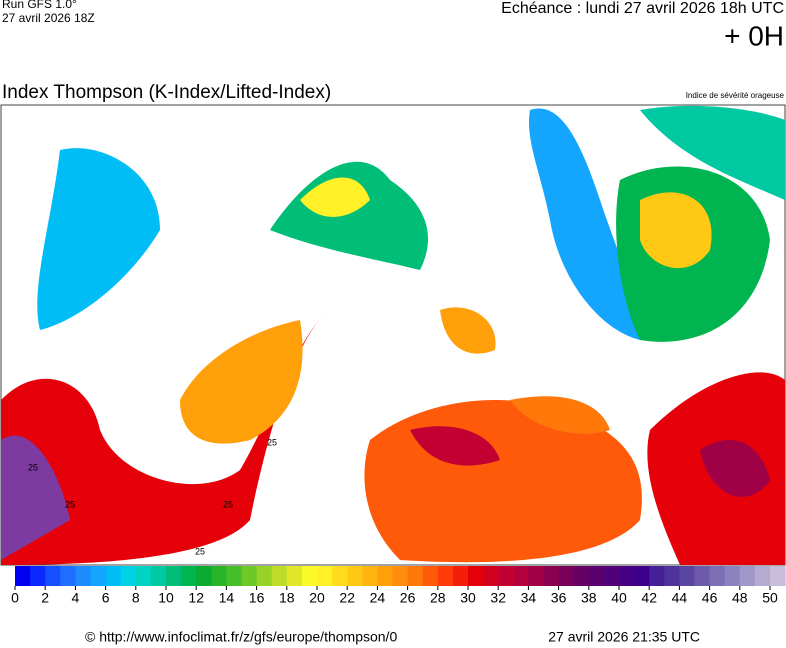 The width and height of the screenshot is (786, 648). I want to click on tick-label: 50, so click(770, 598).